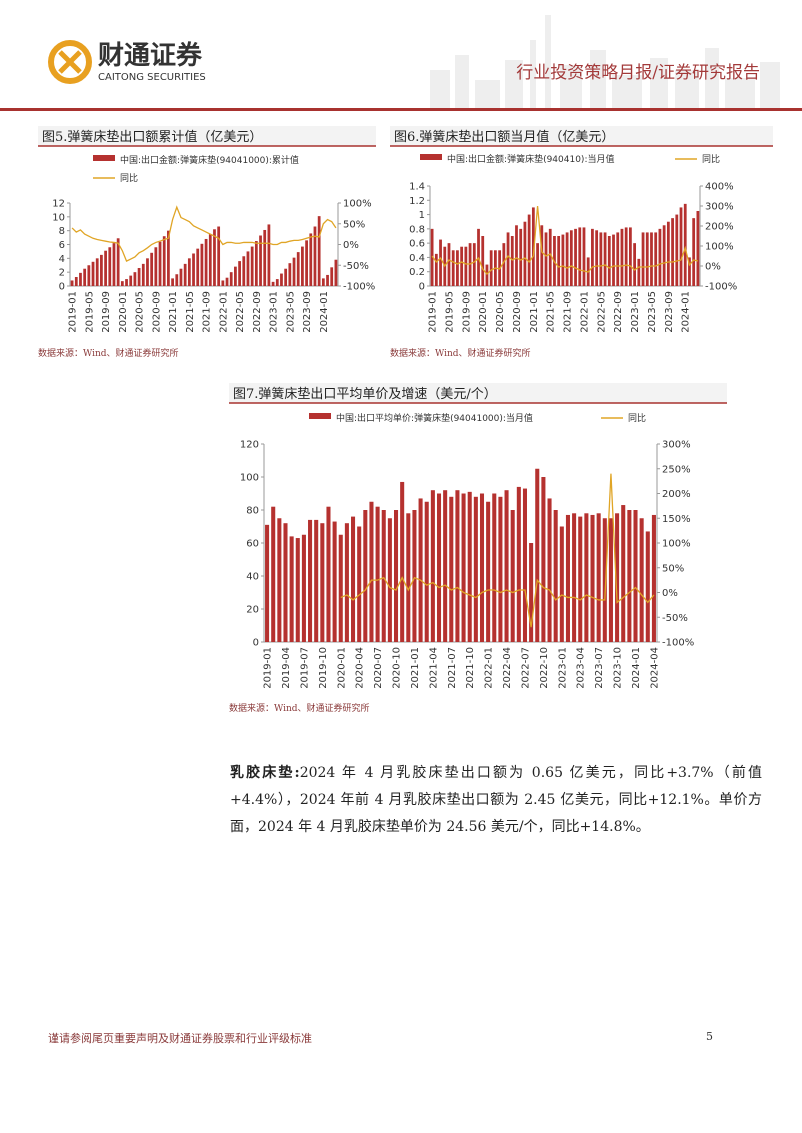 This screenshot has height=1133, width=802. I want to click on y-tick-label: 1.4, so click(417, 187).